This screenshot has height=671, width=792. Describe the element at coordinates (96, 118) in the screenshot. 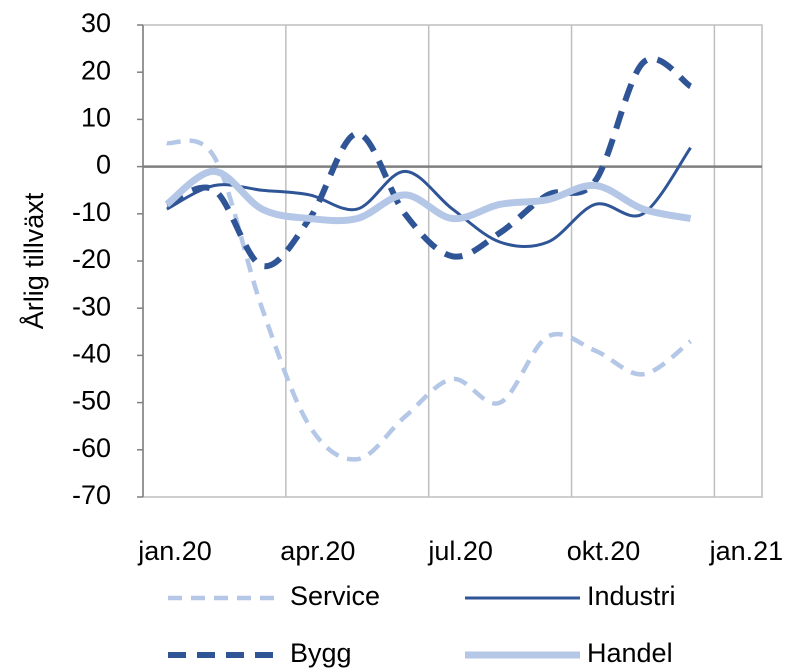

I see `y-tick-label: 10` at that location.